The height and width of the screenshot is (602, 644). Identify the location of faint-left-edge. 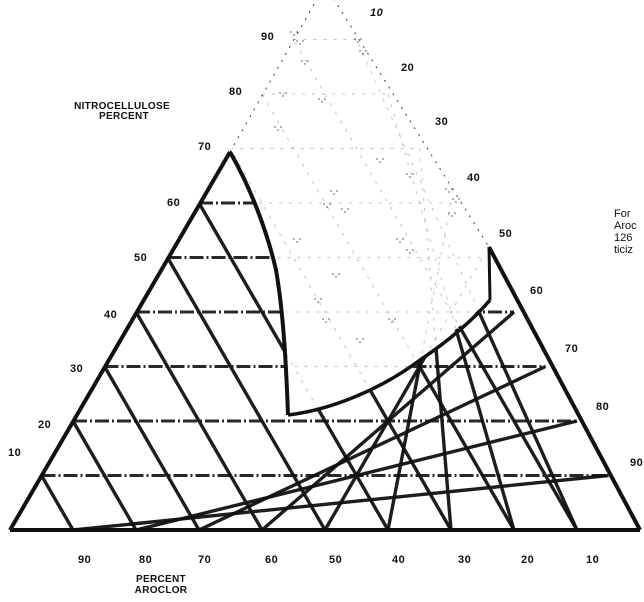
(273, 76).